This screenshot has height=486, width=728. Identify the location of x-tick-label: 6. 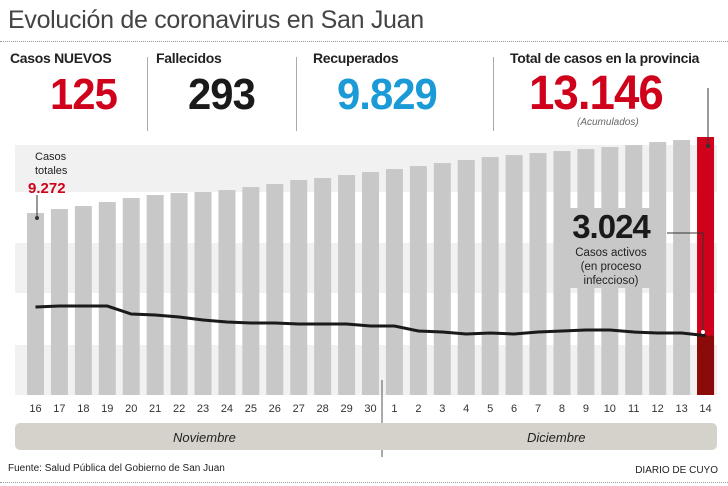
(514, 409).